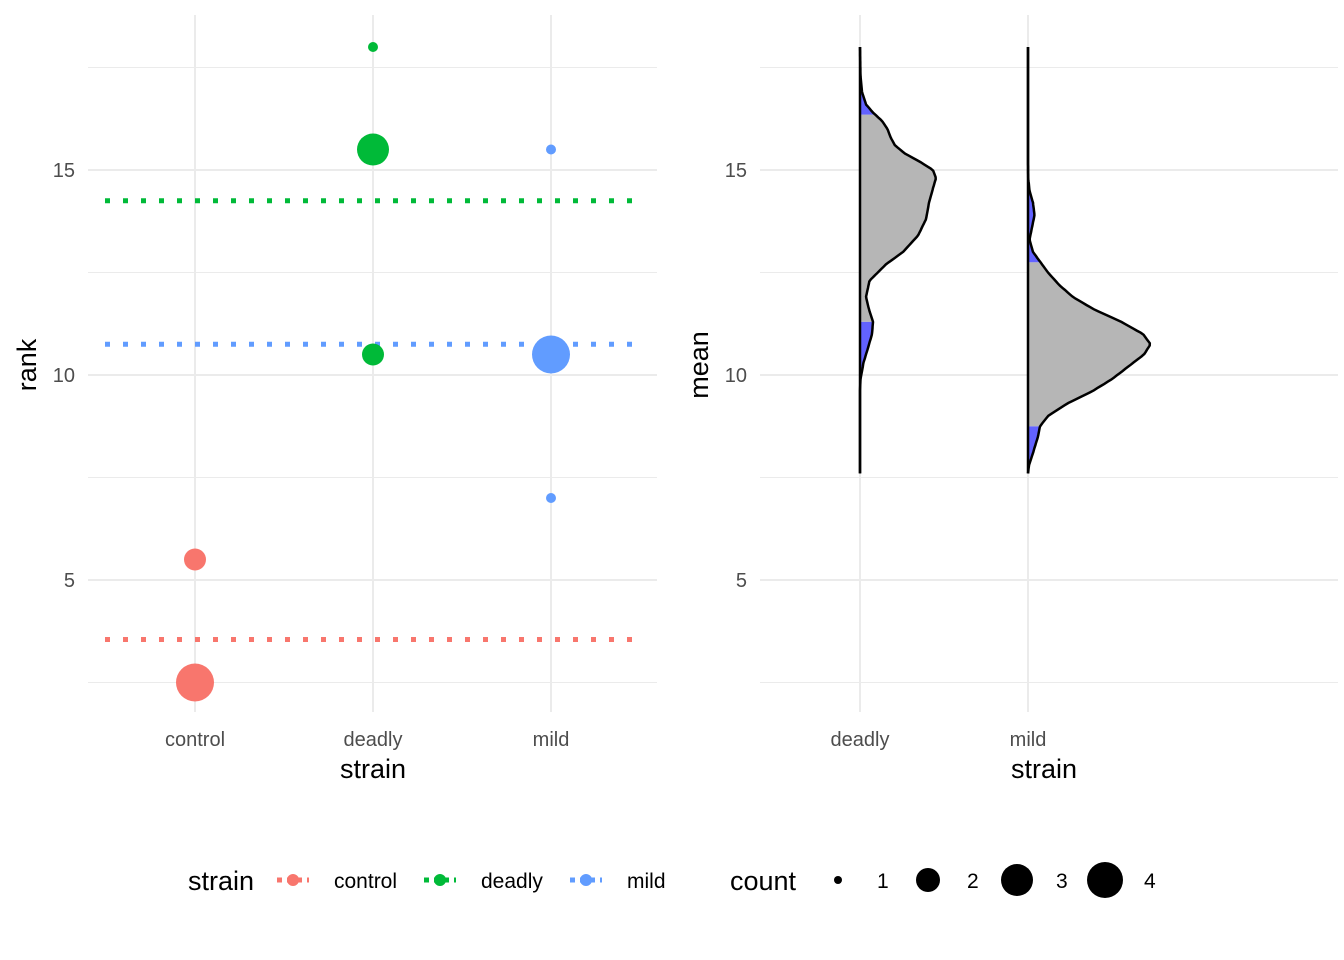  What do you see at coordinates (860, 740) in the screenshot?
I see `panel2-x-tick-label: deadly` at bounding box center [860, 740].